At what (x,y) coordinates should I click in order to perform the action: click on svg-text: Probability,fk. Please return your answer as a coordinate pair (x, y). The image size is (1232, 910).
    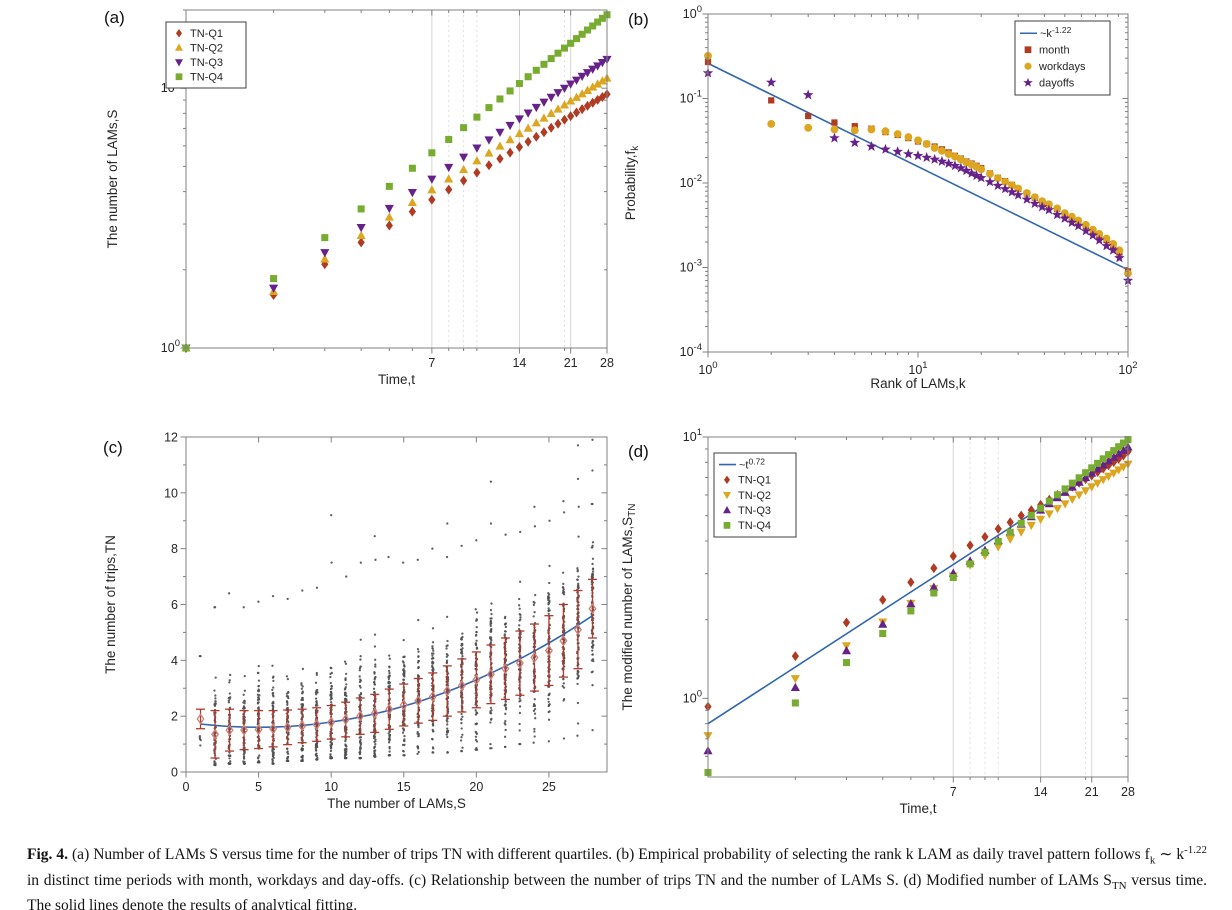
    Looking at the image, I should click on (632, 183).